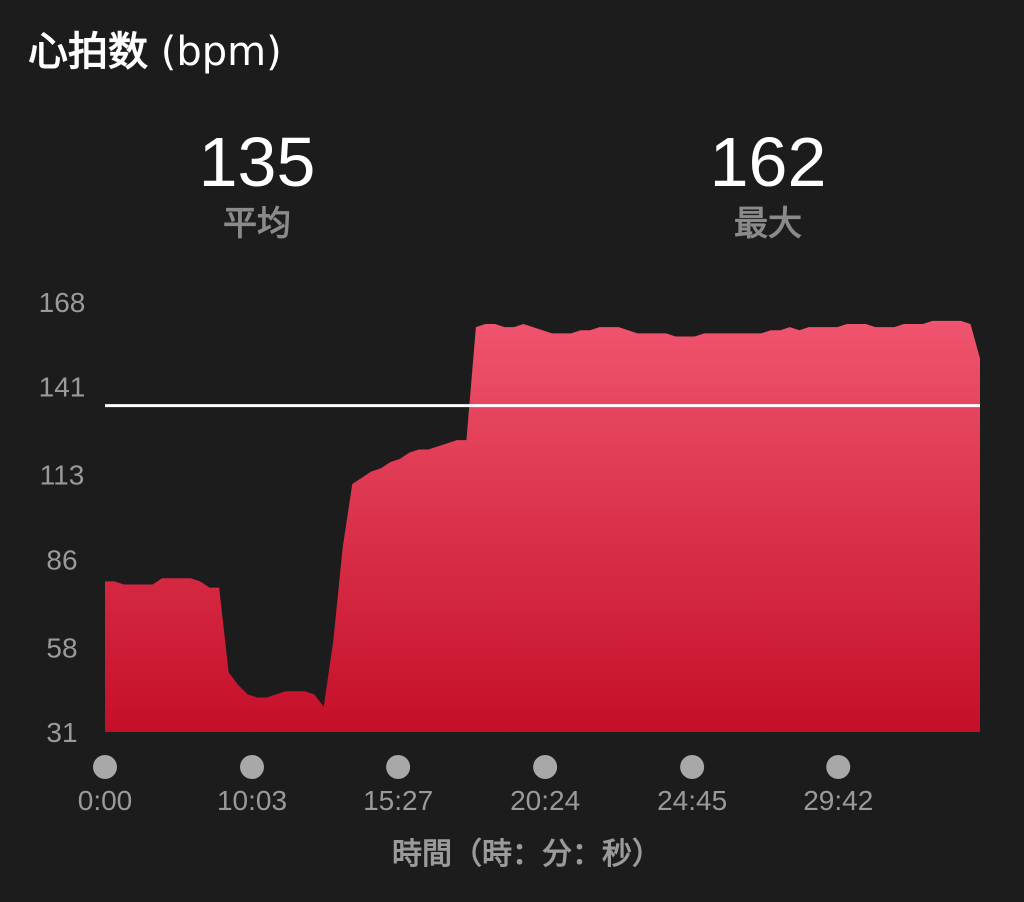 Image resolution: width=1024 pixels, height=902 pixels. What do you see at coordinates (61, 559) in the screenshot?
I see `y-tick-label: 86` at bounding box center [61, 559].